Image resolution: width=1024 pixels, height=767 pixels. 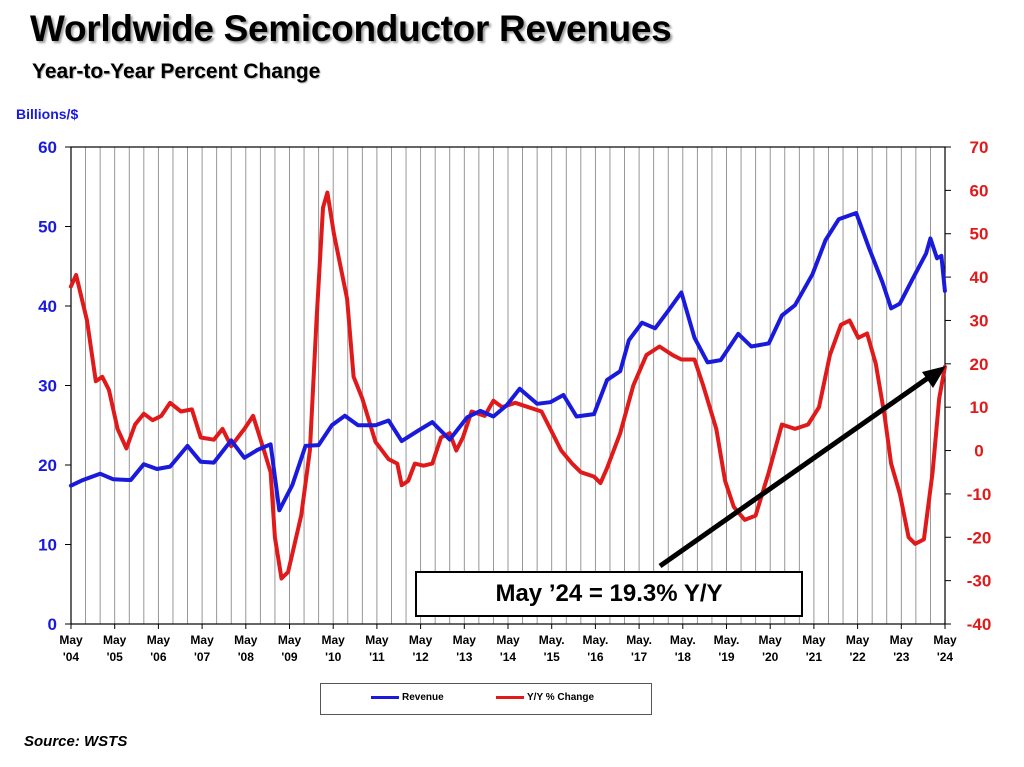 What do you see at coordinates (552, 657) in the screenshot?
I see `x-tick-label-year: '15` at bounding box center [552, 657].